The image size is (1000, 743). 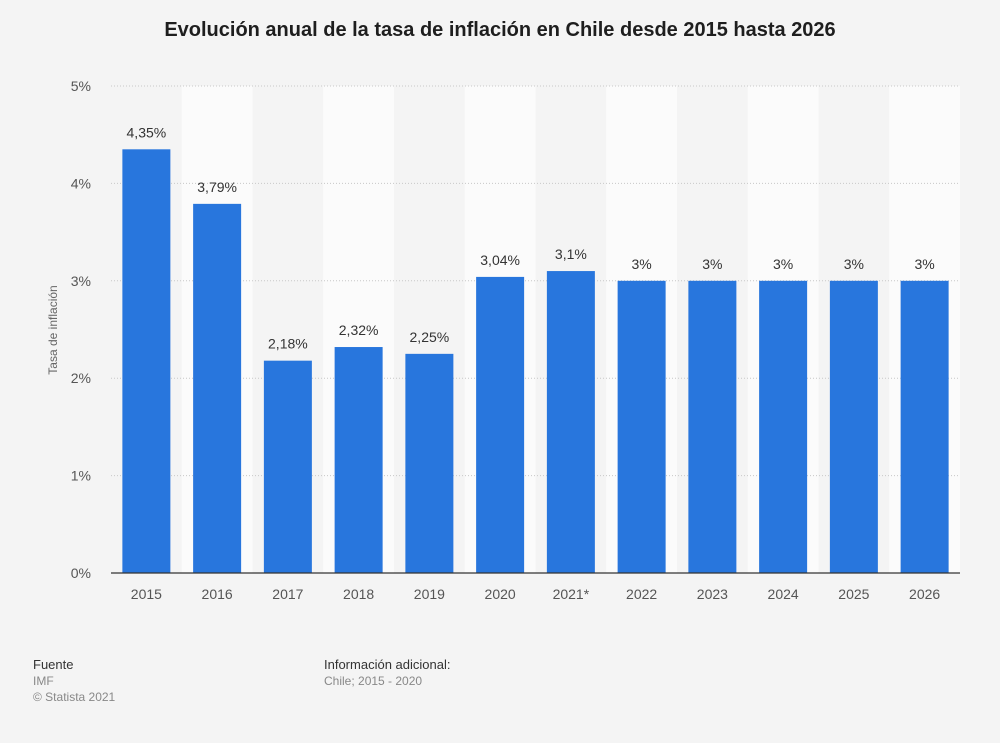 I want to click on data-label: 3,79%, so click(x=217, y=187).